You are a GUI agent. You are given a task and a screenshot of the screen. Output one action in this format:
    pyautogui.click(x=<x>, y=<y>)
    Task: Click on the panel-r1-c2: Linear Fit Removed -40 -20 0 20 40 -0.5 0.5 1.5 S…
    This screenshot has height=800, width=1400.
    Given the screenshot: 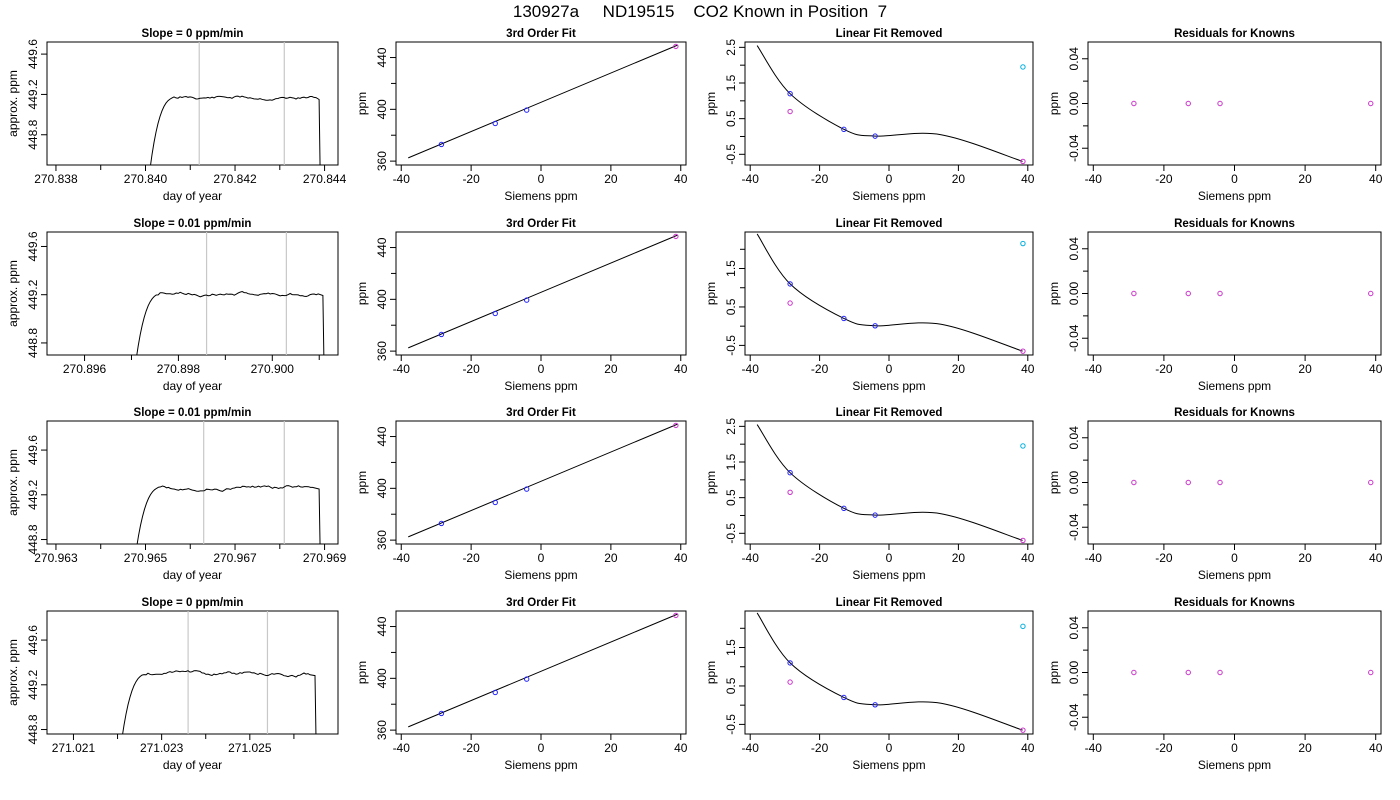 What is the action you would take?
    pyautogui.click(x=869, y=305)
    